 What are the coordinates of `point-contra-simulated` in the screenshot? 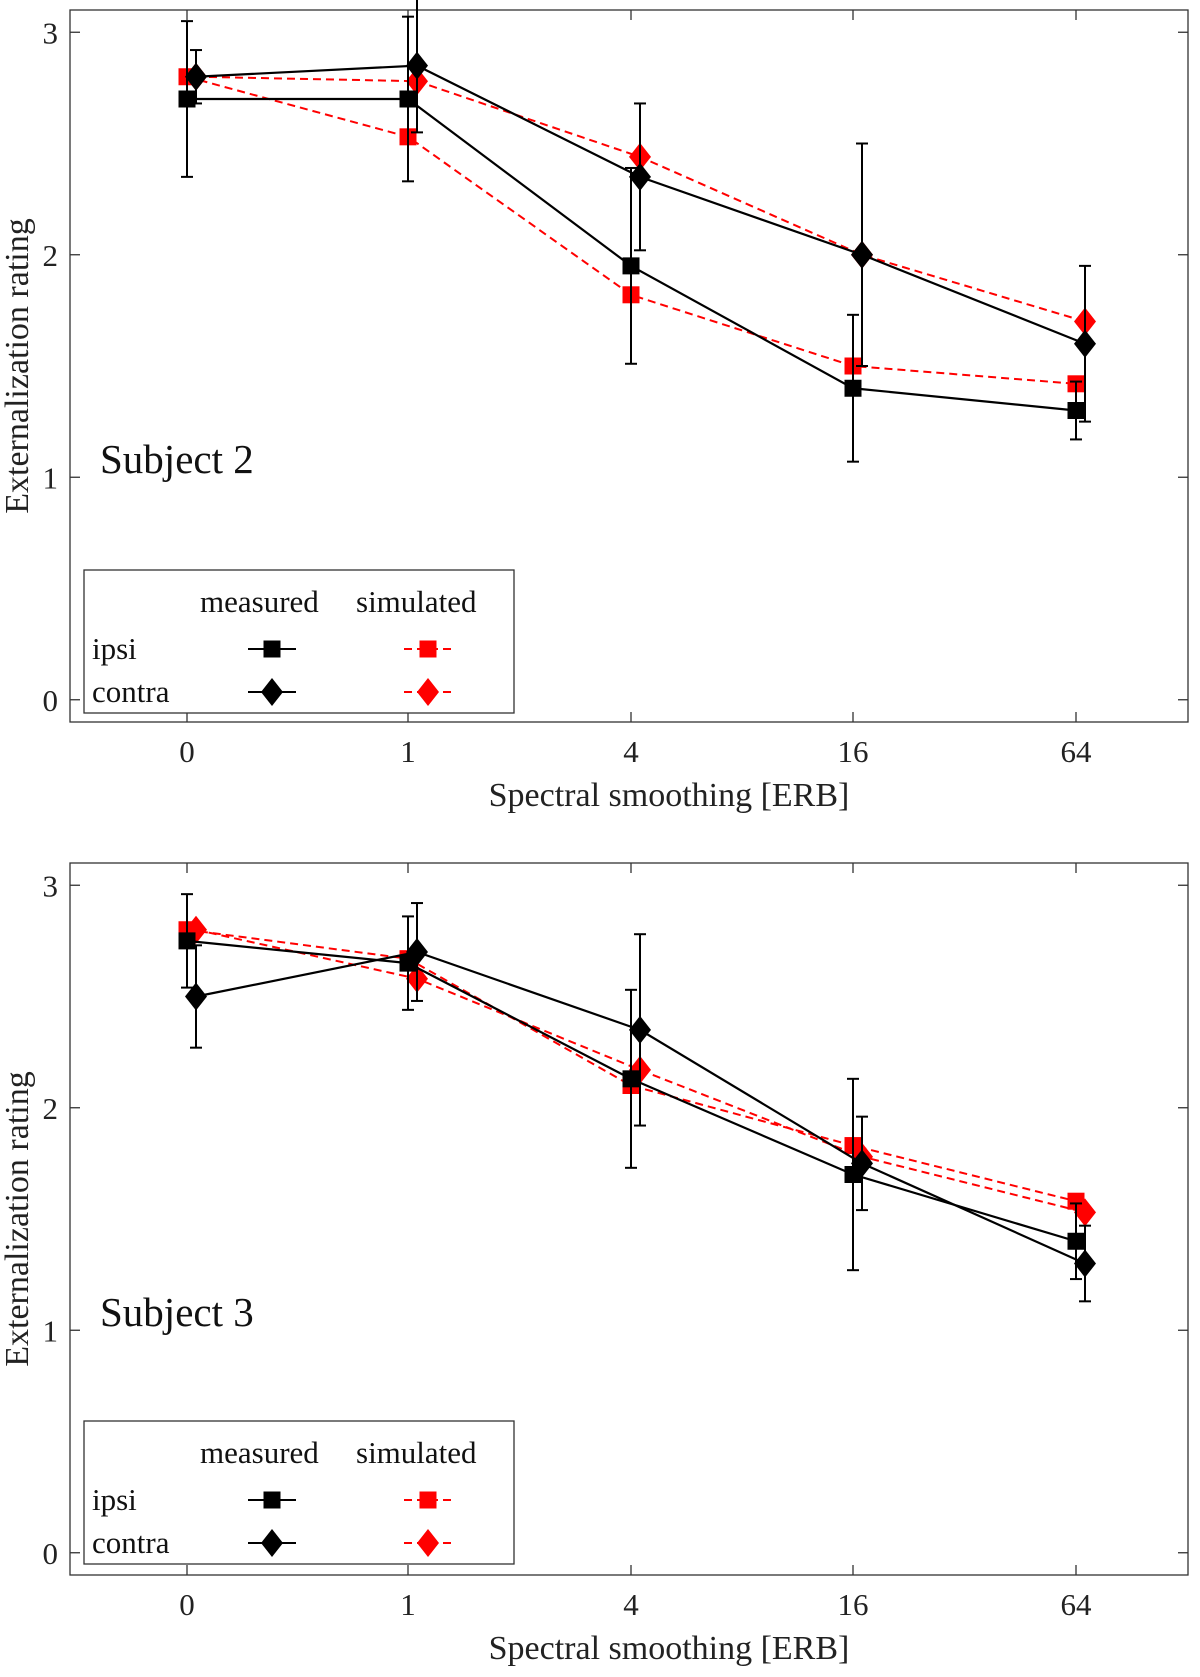 It's located at (1085, 1212).